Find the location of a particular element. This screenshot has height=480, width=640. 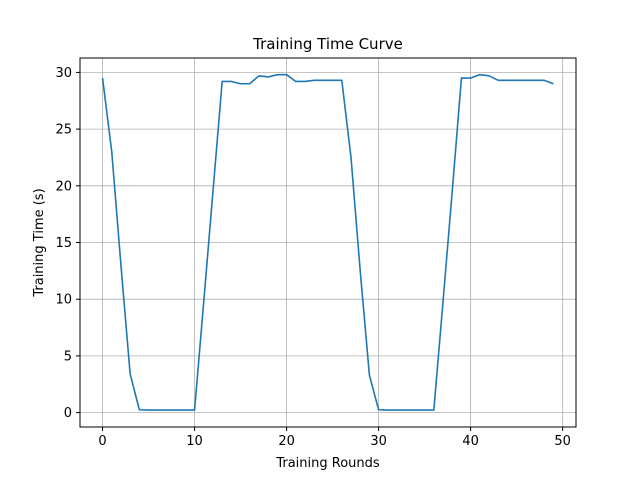

y-axis-ticks: 0 5 10 15 20 25 30 is located at coordinates (67, 243).